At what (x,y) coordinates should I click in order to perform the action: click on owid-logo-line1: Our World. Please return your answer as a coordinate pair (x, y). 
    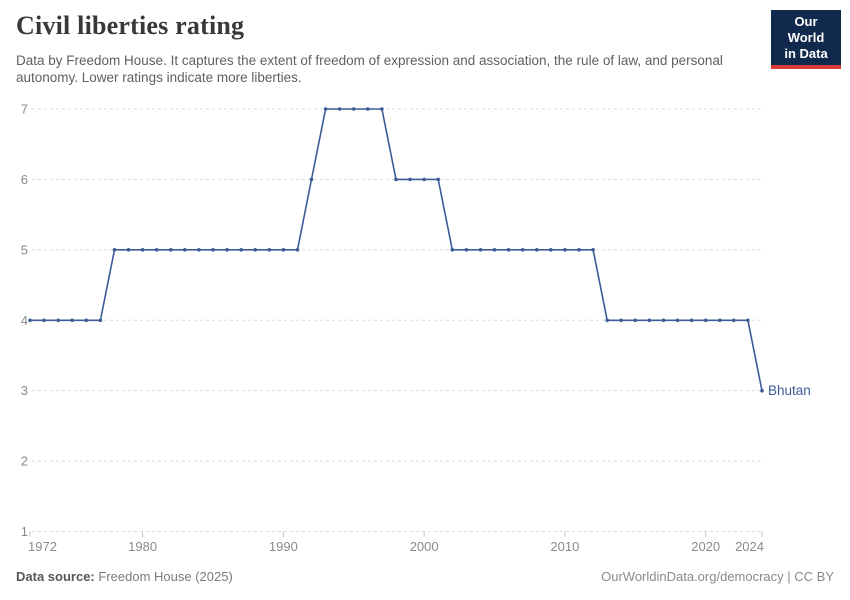
    Looking at the image, I should click on (806, 29).